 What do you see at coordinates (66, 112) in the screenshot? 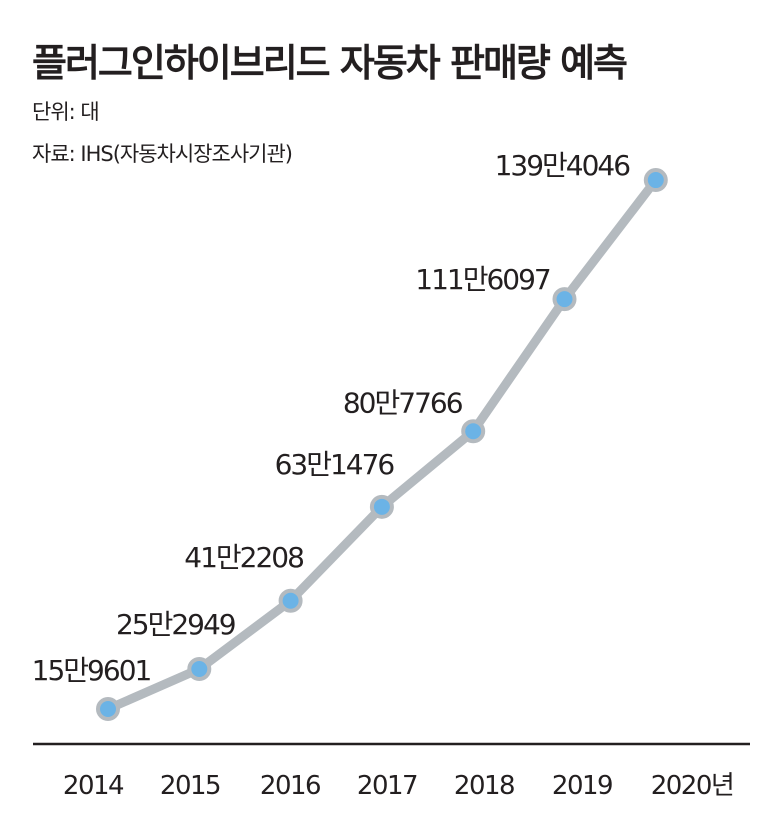
I see `unit-label: 단위: 대` at bounding box center [66, 112].